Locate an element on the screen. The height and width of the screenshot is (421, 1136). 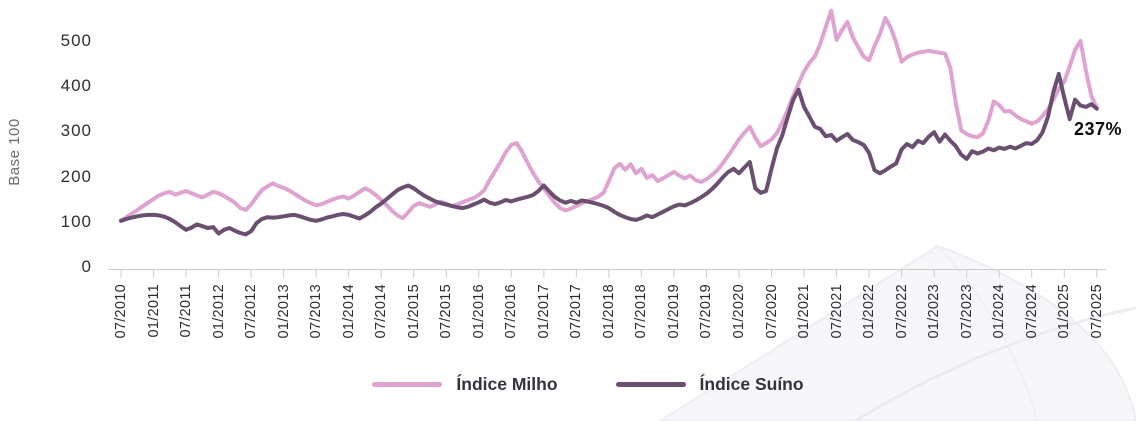
y-tick-label: 0 is located at coordinates (86, 266).